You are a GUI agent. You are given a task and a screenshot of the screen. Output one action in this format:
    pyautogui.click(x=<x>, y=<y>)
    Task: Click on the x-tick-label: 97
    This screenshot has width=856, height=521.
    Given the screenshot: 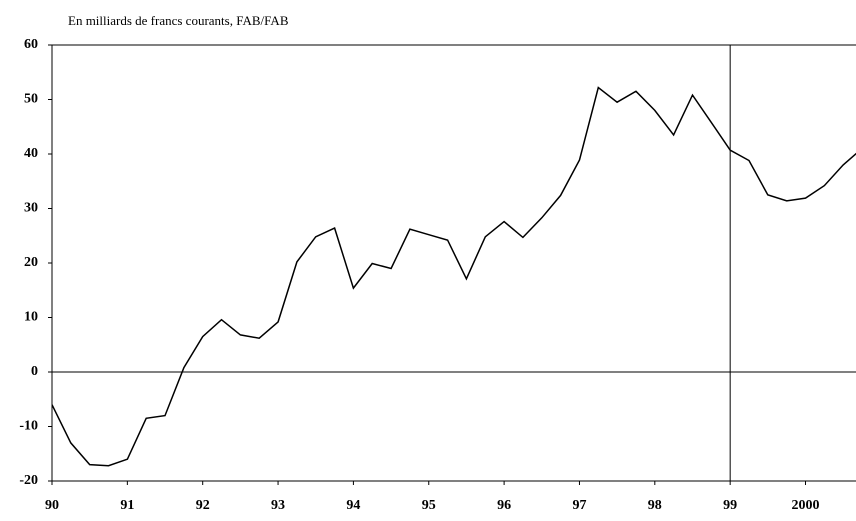 What is the action you would take?
    pyautogui.click(x=579, y=505)
    